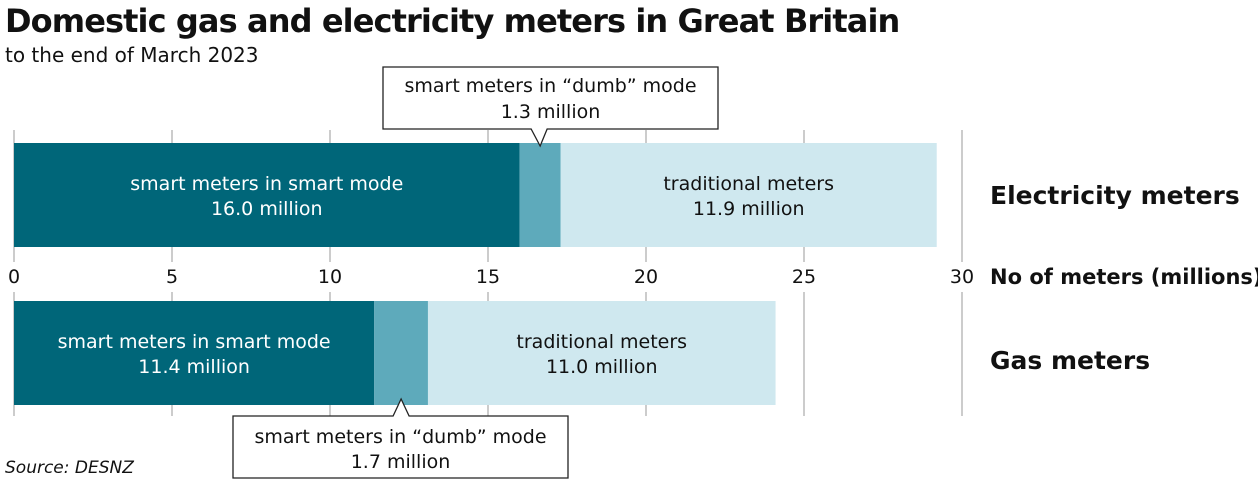  I want to click on data-label: 11.4 million, so click(194, 367).